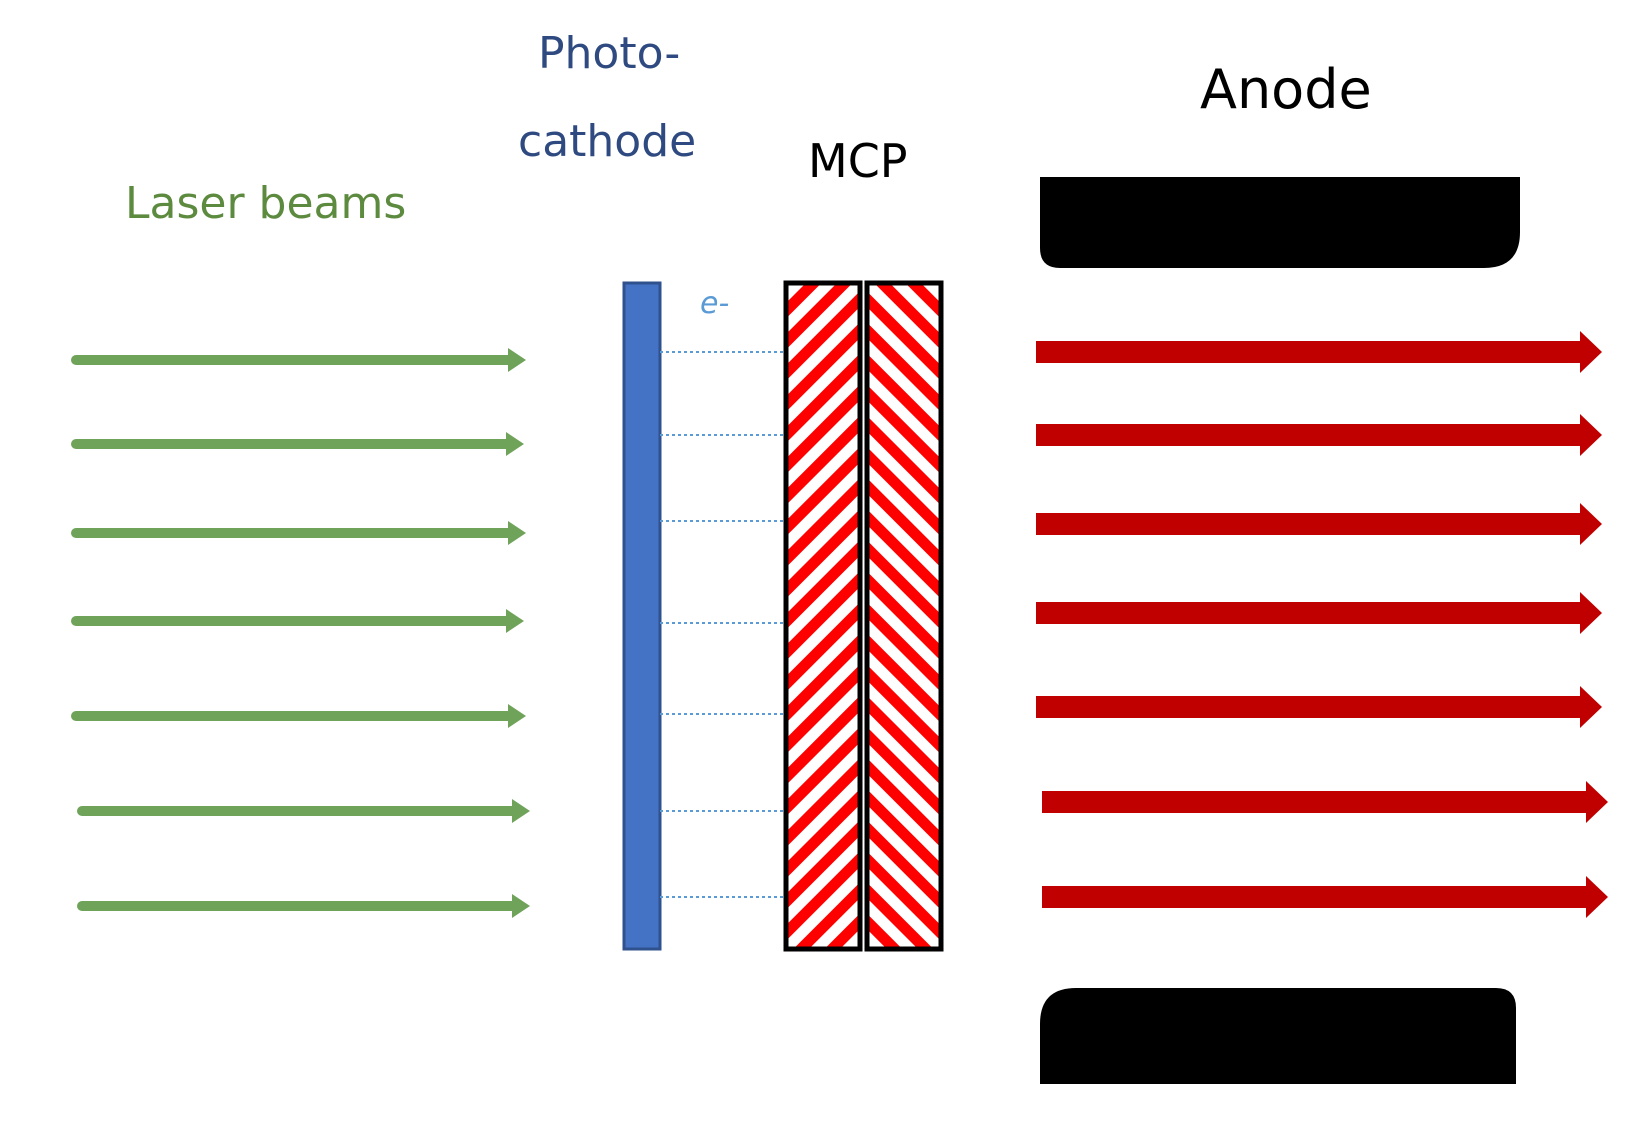 The width and height of the screenshot is (1642, 1143). I want to click on electron-label: e-, so click(715, 303).